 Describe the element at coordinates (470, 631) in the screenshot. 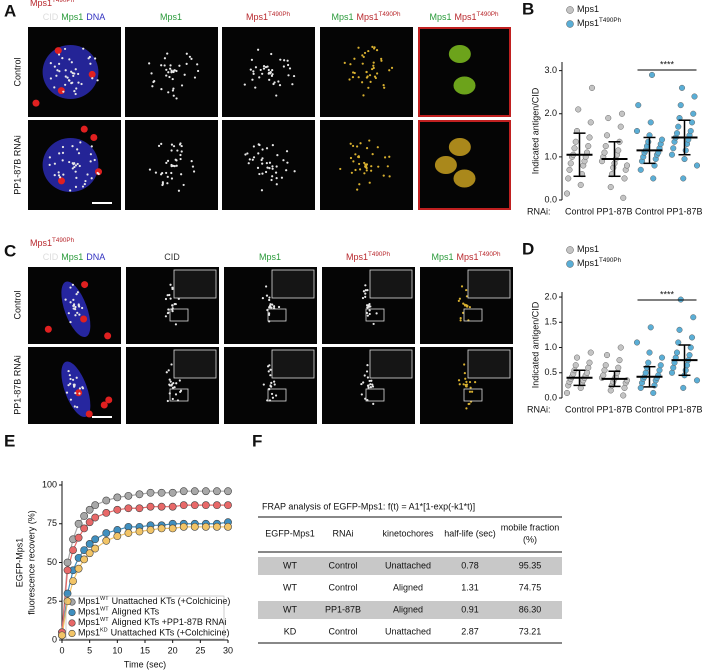

I see `table-cell: 2.87` at that location.